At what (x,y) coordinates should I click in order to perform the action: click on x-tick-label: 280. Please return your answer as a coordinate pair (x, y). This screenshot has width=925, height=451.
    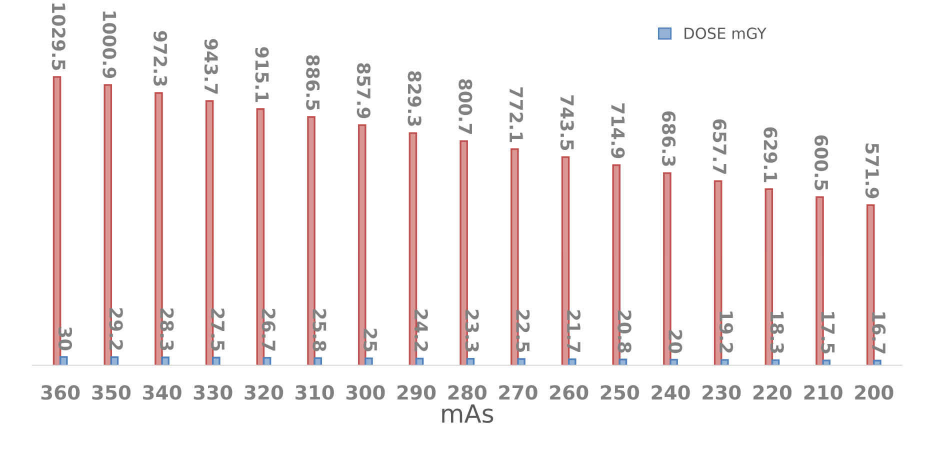
    Looking at the image, I should click on (467, 392).